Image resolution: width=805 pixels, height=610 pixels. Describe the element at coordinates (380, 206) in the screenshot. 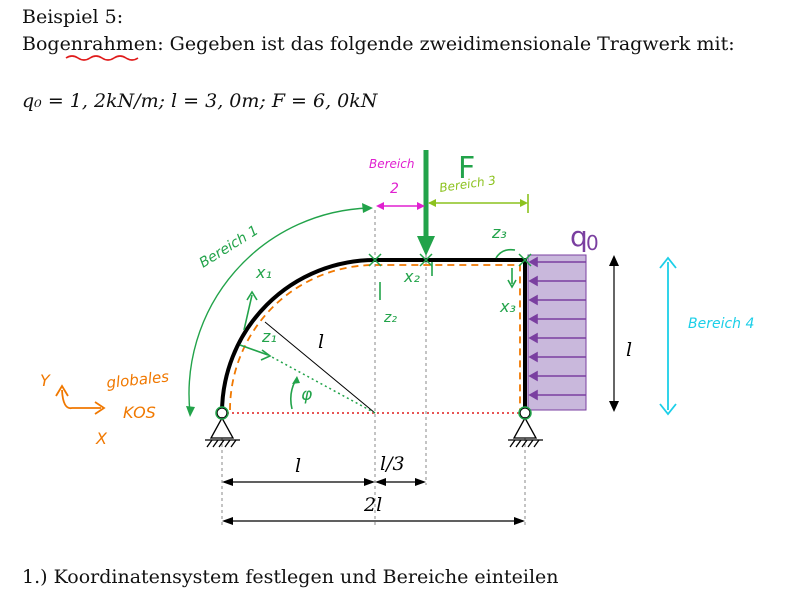

I see `bereich2-arrow-left` at that location.